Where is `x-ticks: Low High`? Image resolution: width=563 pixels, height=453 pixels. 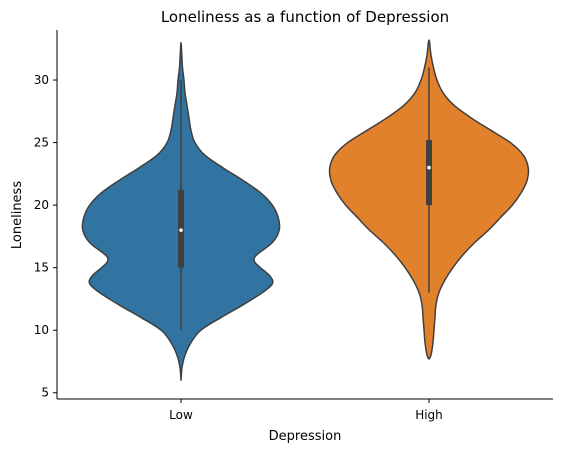 x-ticks: Low High is located at coordinates (306, 410).